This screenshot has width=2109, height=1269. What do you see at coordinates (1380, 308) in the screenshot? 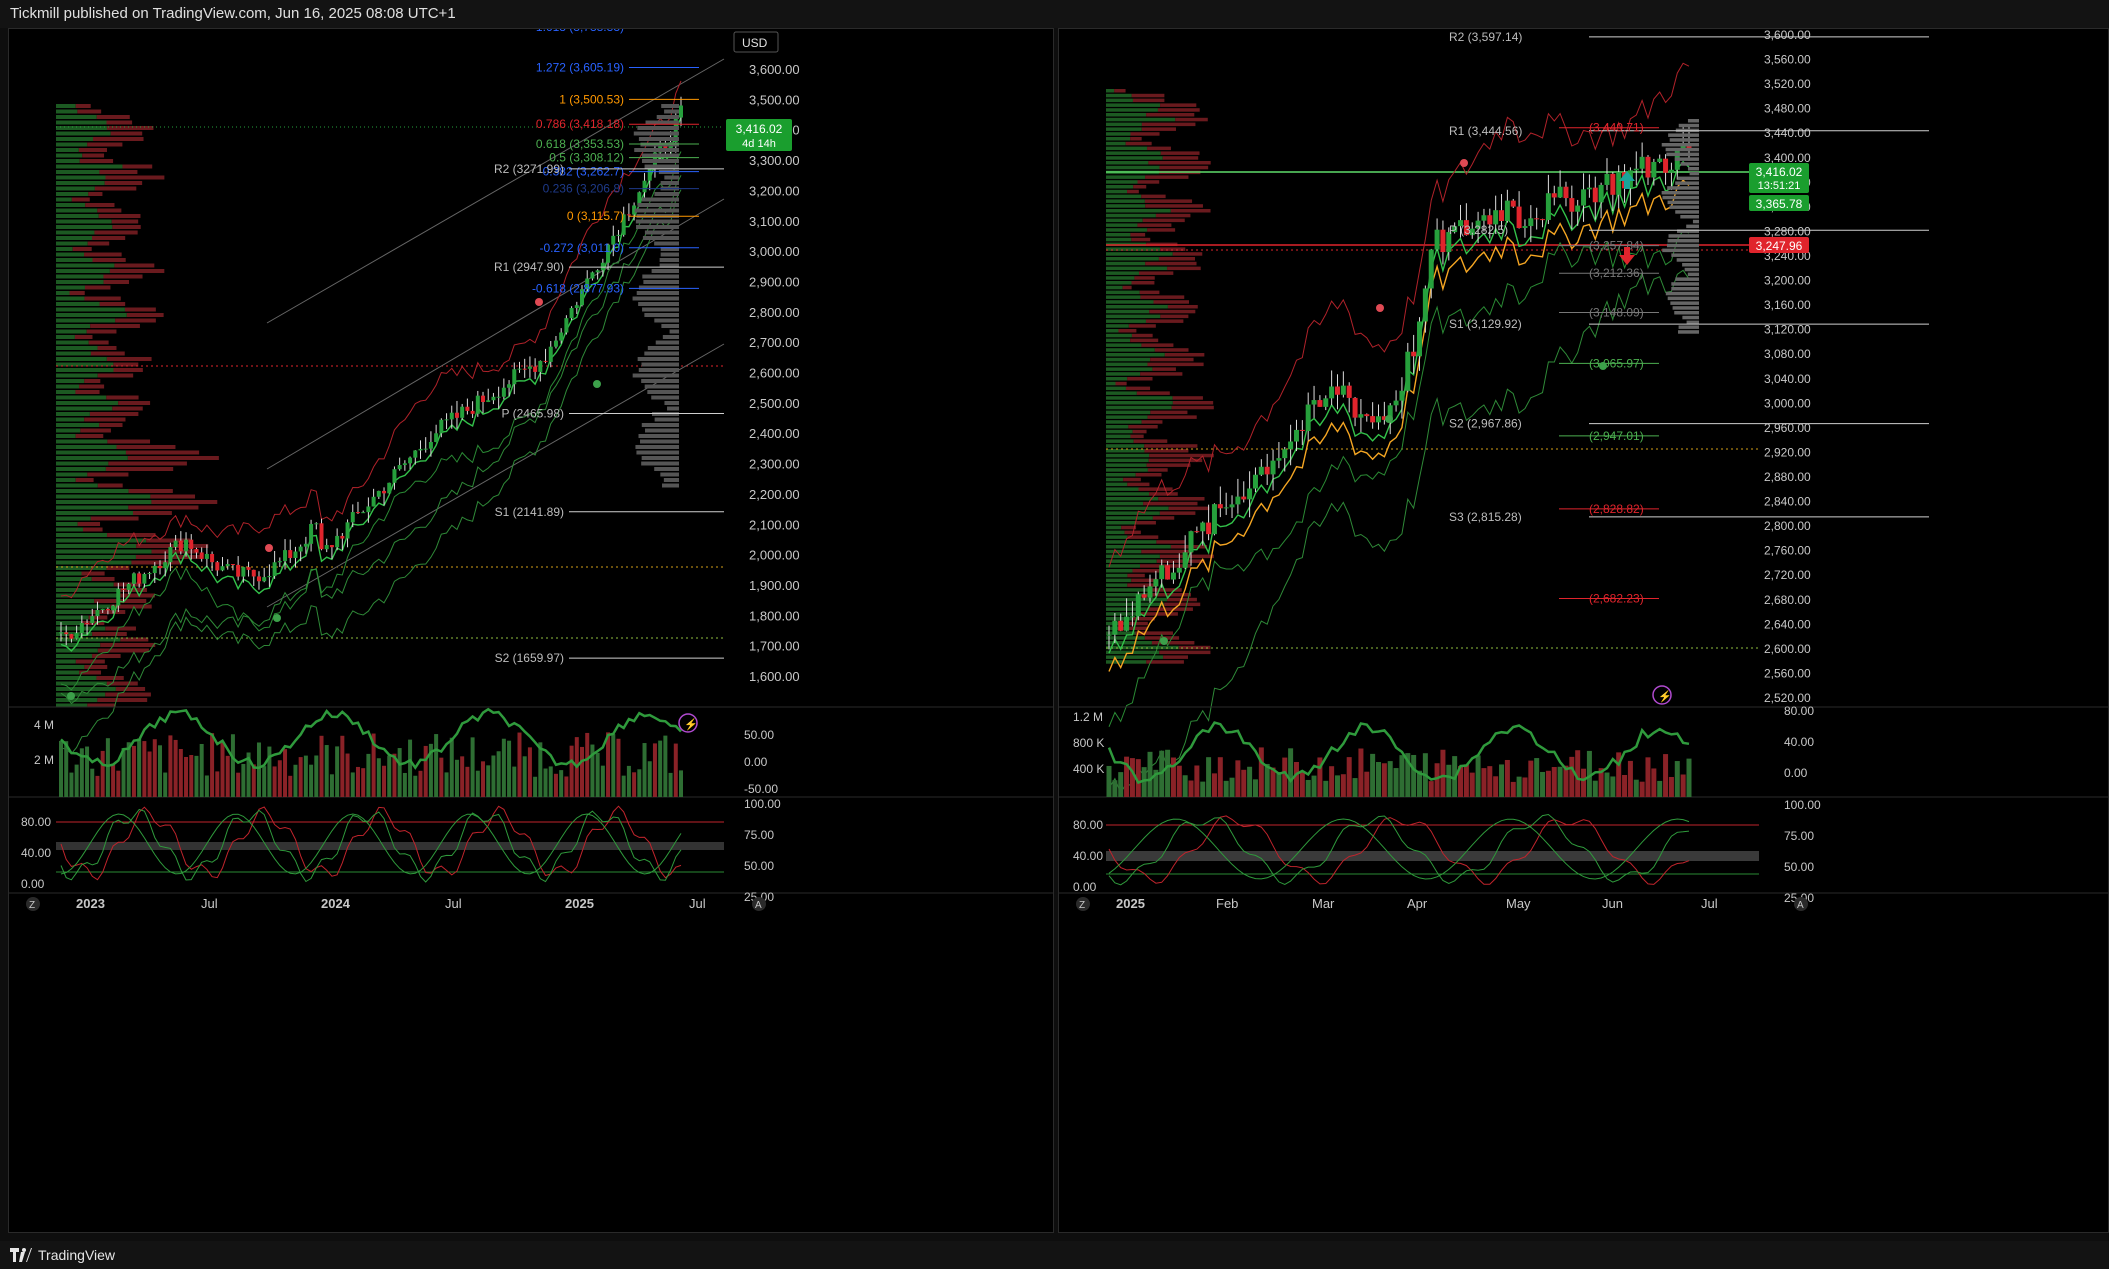
I see `signal-dot` at bounding box center [1380, 308].